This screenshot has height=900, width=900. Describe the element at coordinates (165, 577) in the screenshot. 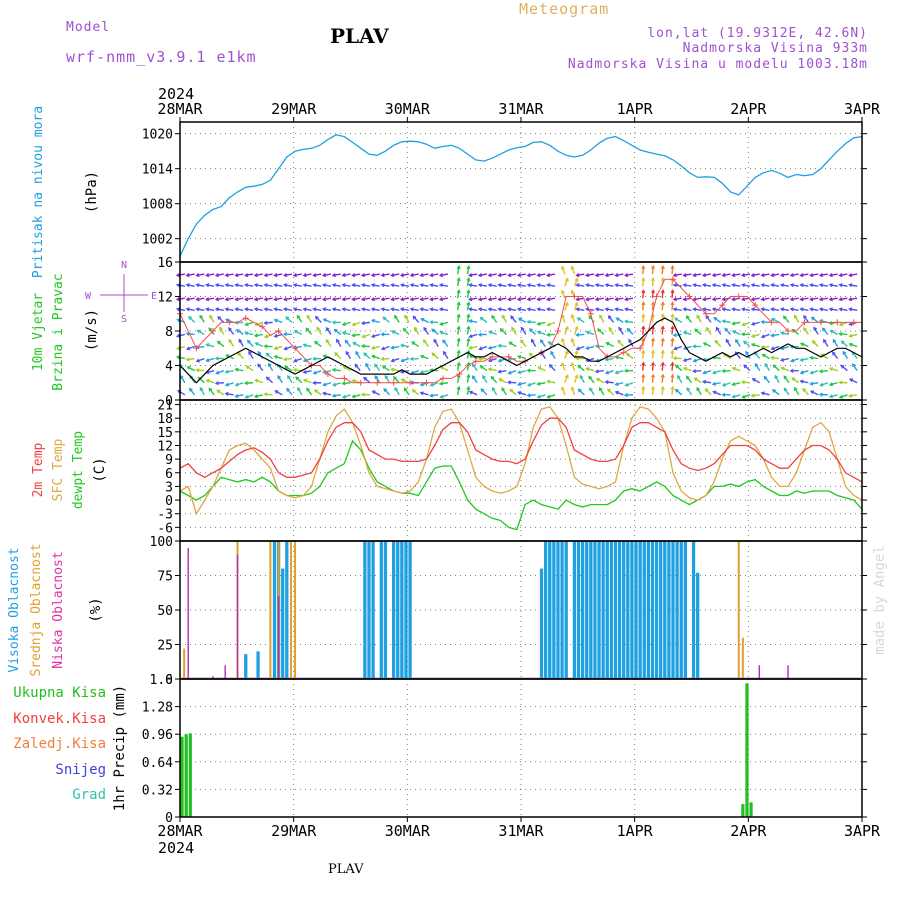

I see `y-tick-label: 75` at that location.